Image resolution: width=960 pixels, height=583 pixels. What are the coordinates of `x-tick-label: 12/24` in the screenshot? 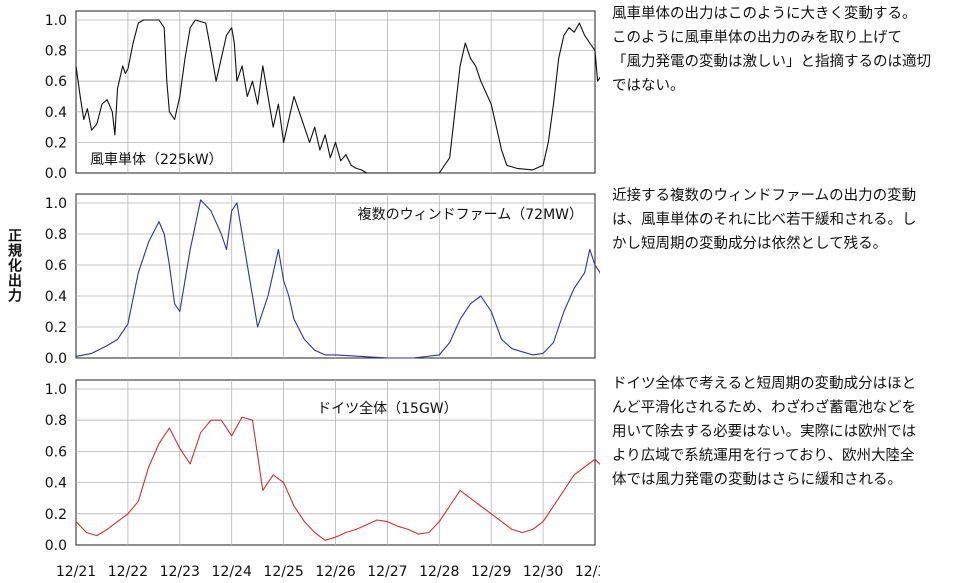 It's located at (232, 572).